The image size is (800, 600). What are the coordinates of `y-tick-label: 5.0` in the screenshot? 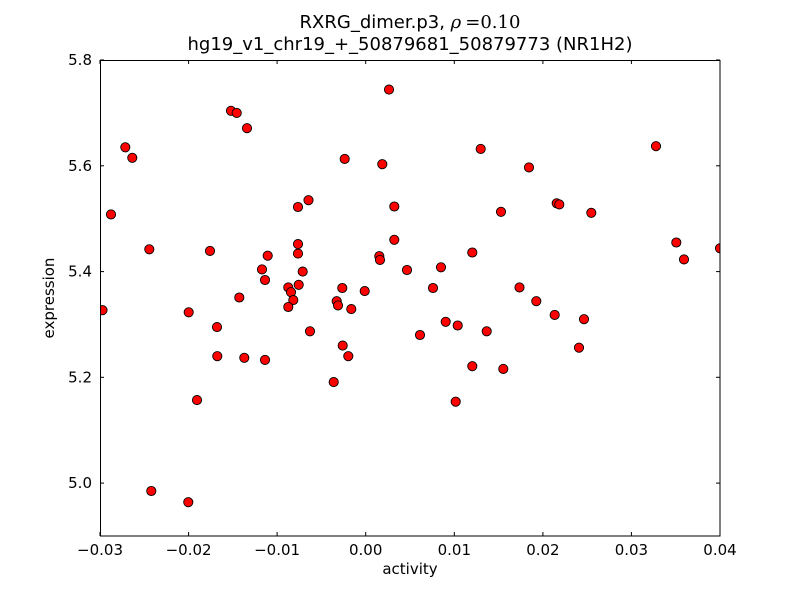 It's located at (80, 483).